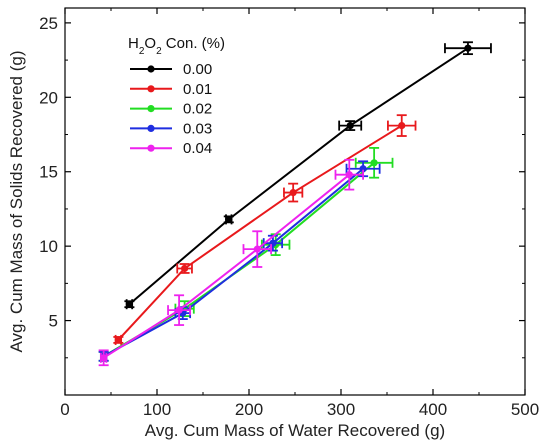  I want to click on y-tick-label: 15, so click(48, 172).